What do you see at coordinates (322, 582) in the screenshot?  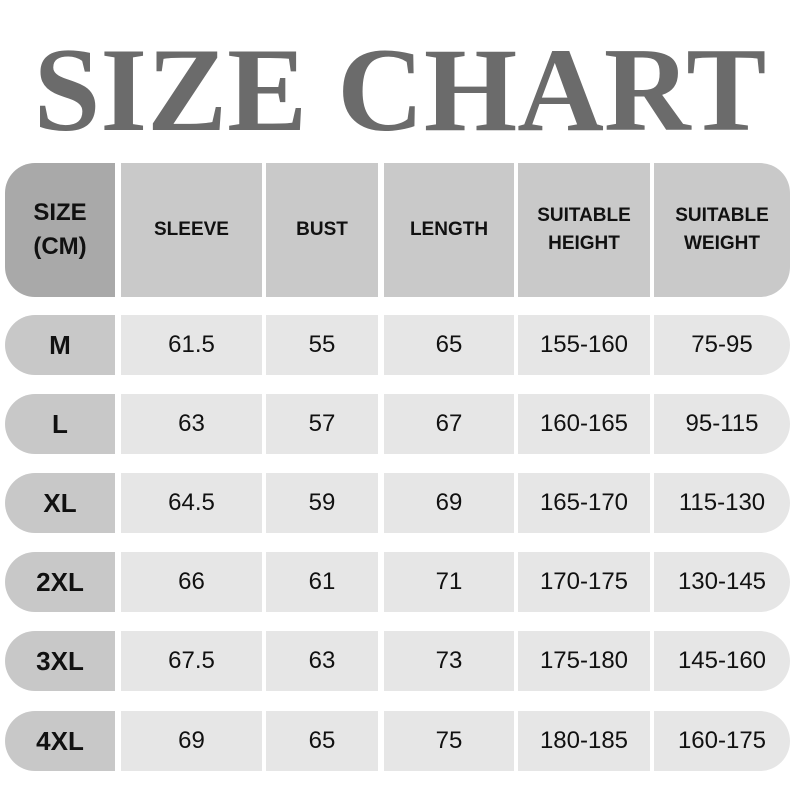 I see `table-cell-bust: 61` at bounding box center [322, 582].